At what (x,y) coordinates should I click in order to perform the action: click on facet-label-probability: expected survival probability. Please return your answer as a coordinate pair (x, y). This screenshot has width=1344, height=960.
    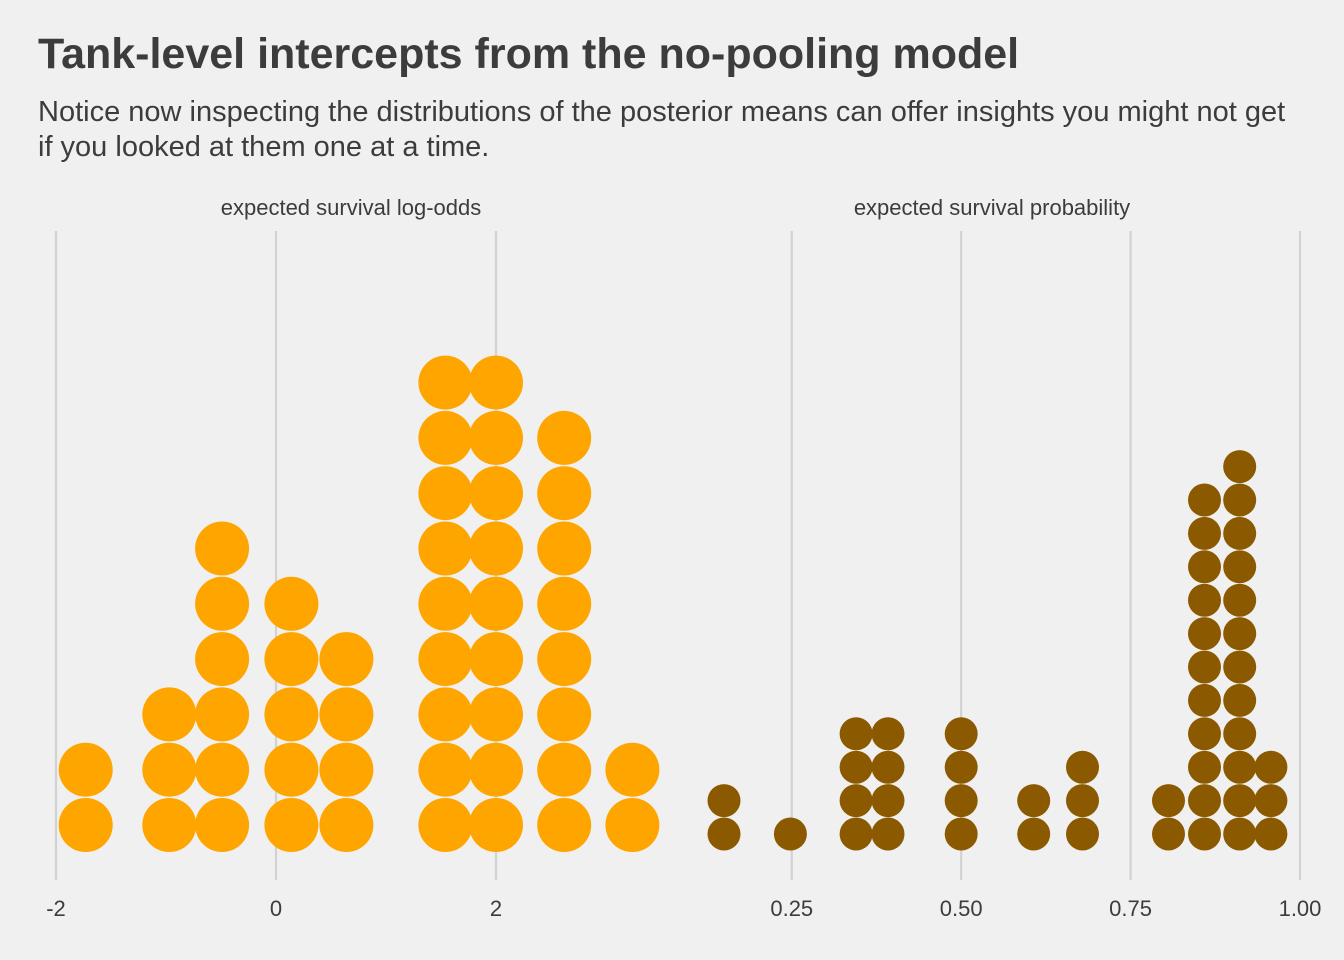
    Looking at the image, I should click on (992, 207).